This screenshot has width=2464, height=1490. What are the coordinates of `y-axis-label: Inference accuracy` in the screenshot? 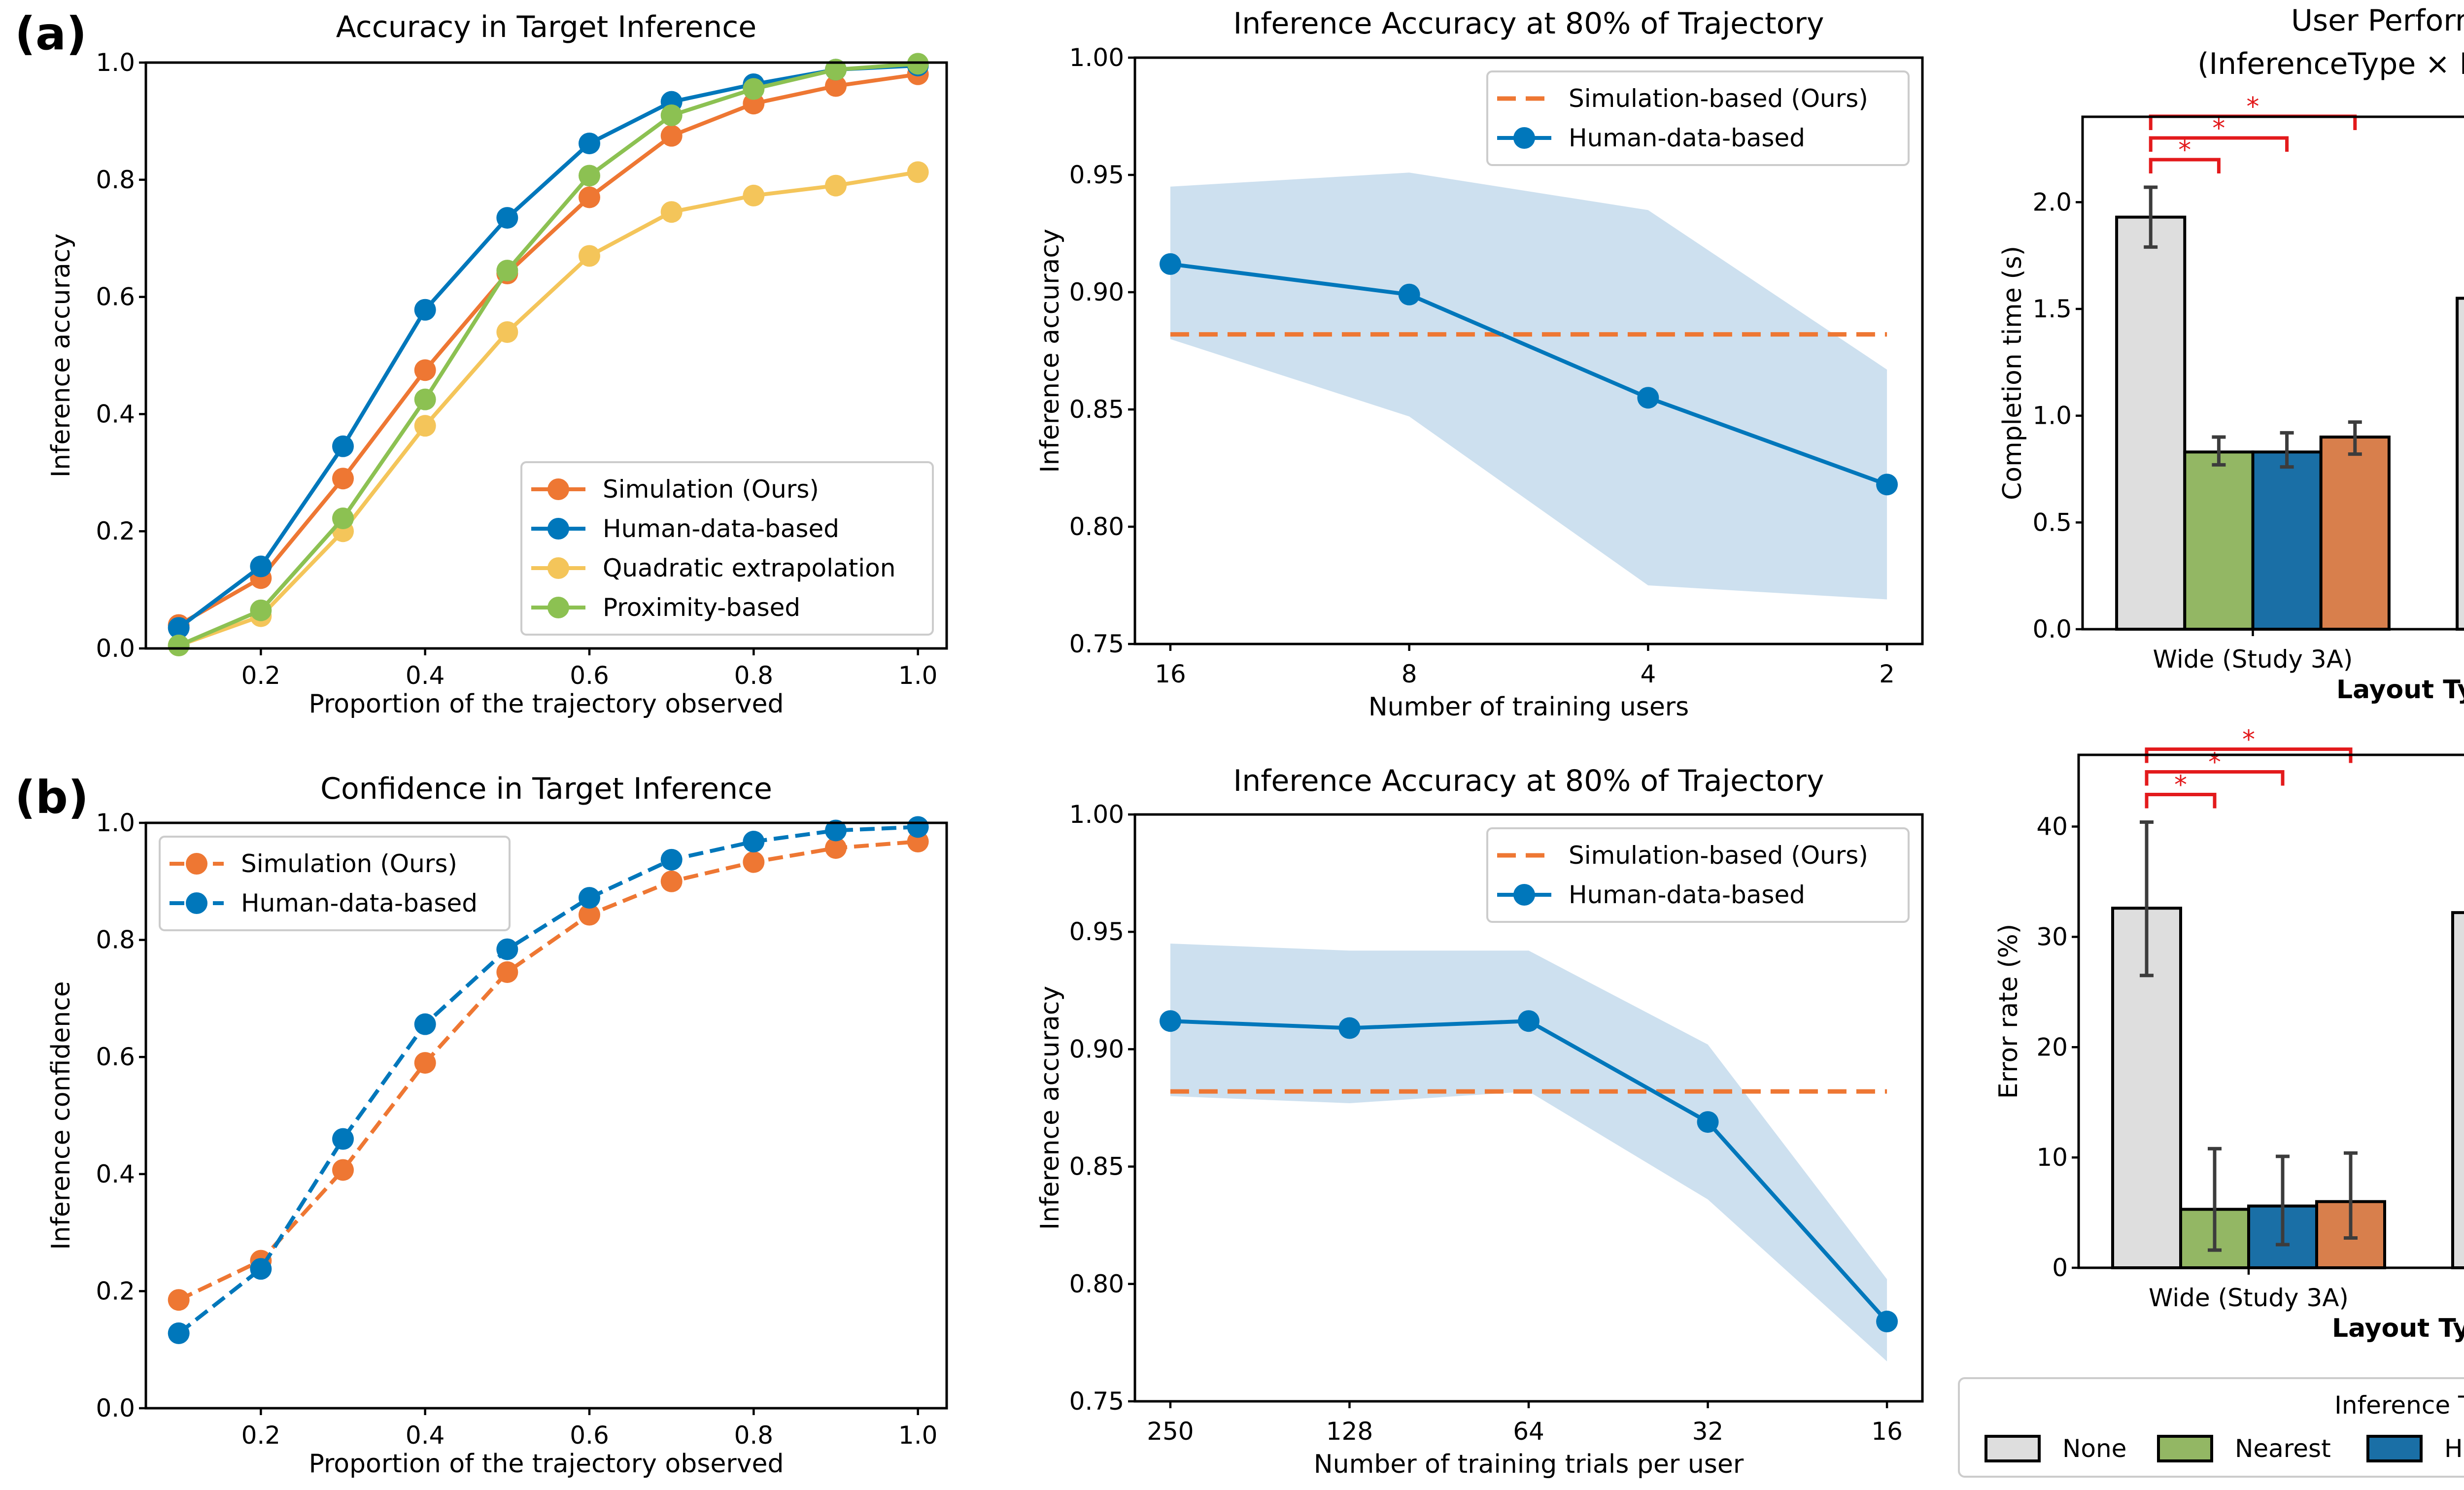 It's located at (61, 356).